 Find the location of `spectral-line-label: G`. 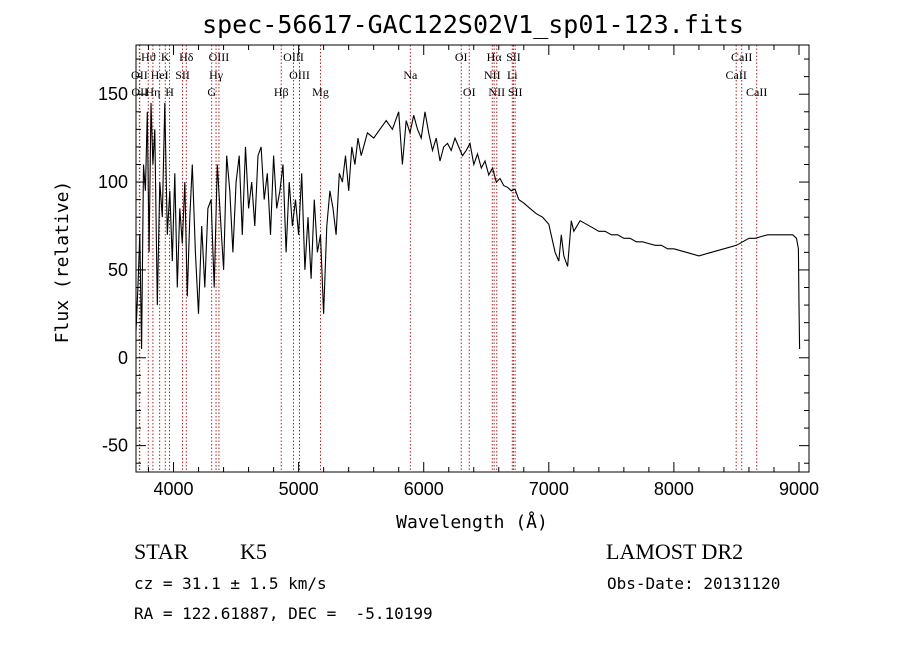

spectral-line-label: G is located at coordinates (211, 92).